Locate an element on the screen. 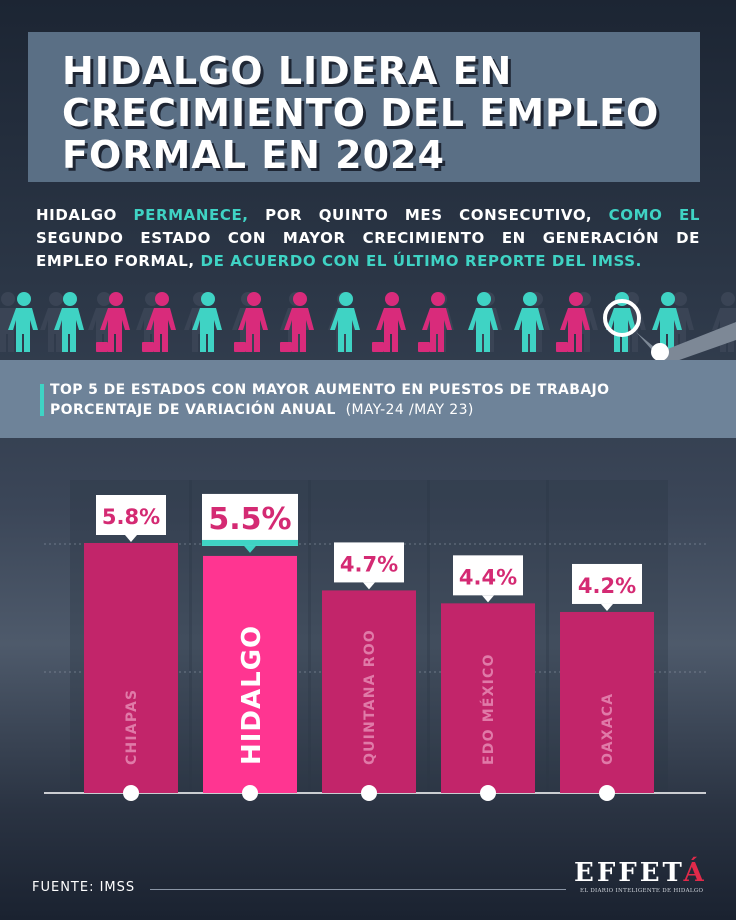 Image resolution: width=736 pixels, height=920 pixels. value-callout: 4.2% is located at coordinates (607, 587).